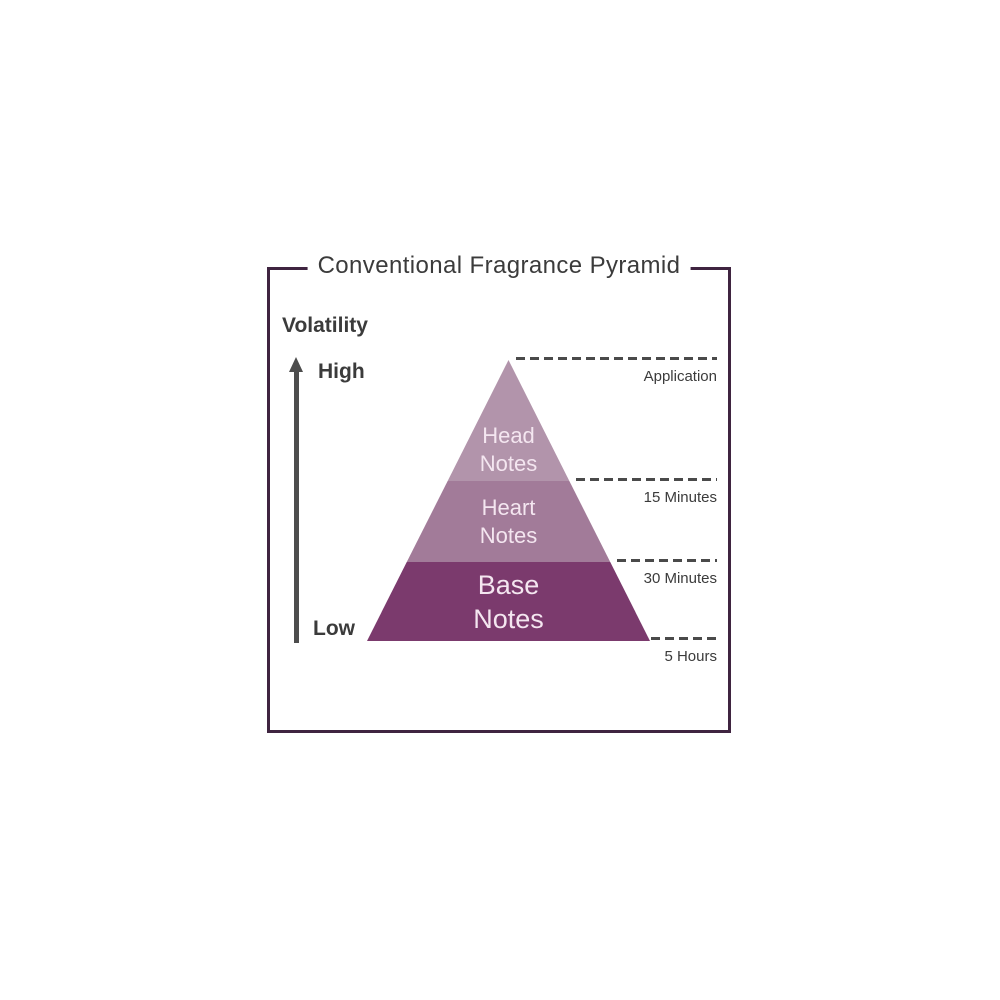 This screenshot has height=1000, width=1000. I want to click on base-notes-label-line2: Notes, so click(508, 618).